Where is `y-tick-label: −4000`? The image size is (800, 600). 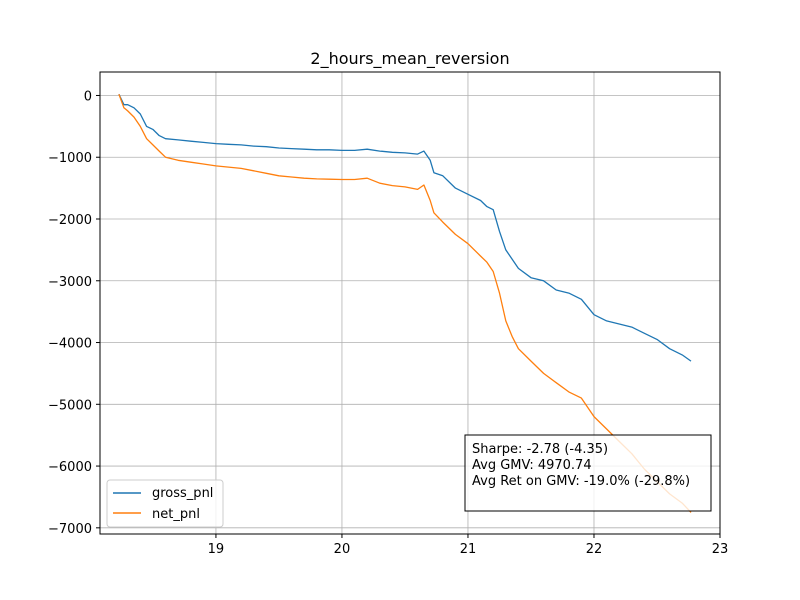 y-tick-label: −4000 is located at coordinates (70, 344).